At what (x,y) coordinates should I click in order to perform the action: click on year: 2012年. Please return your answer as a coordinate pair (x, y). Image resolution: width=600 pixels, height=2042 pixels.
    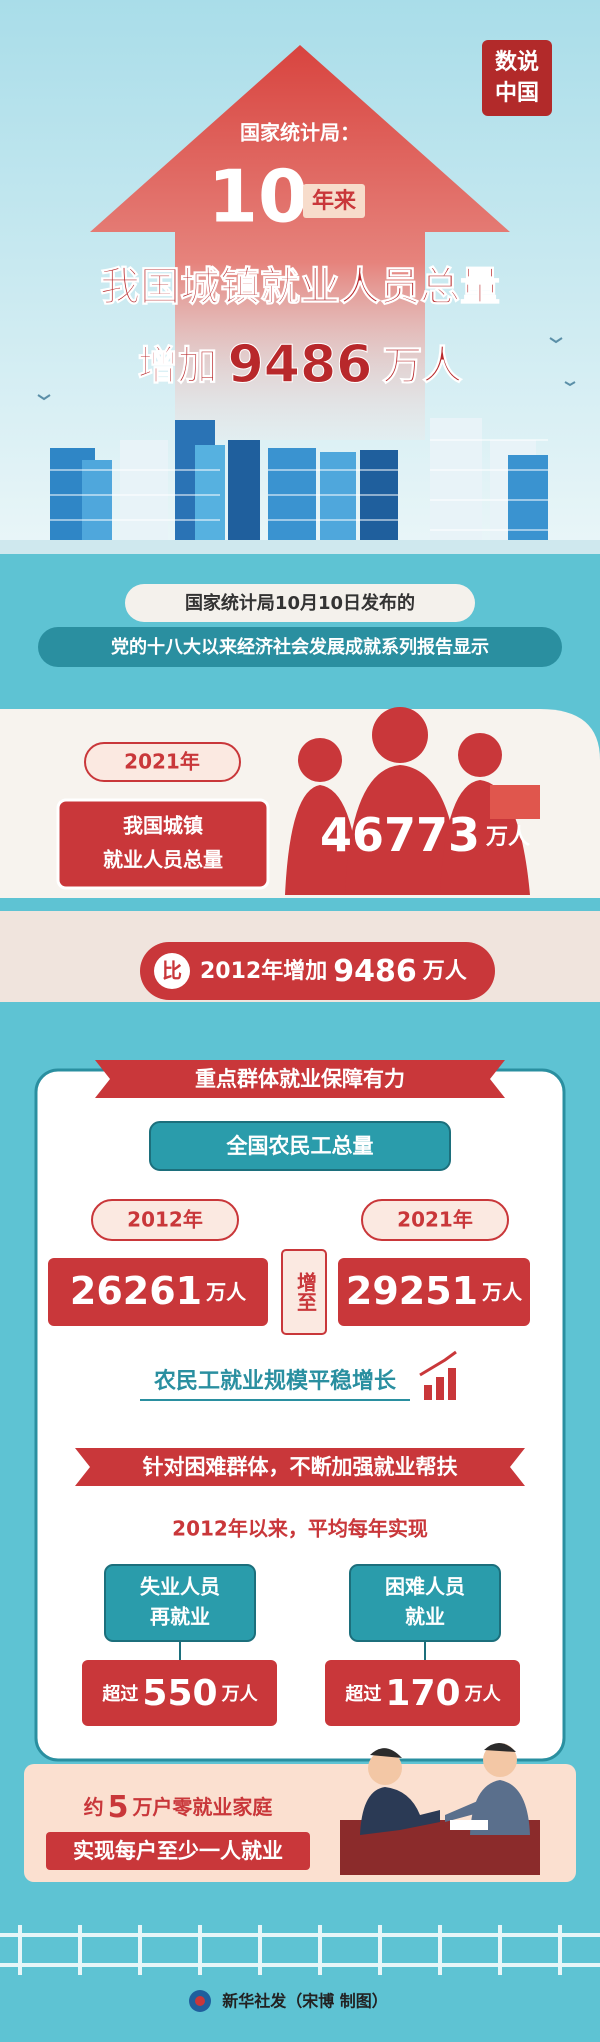
    Looking at the image, I should click on (165, 1220).